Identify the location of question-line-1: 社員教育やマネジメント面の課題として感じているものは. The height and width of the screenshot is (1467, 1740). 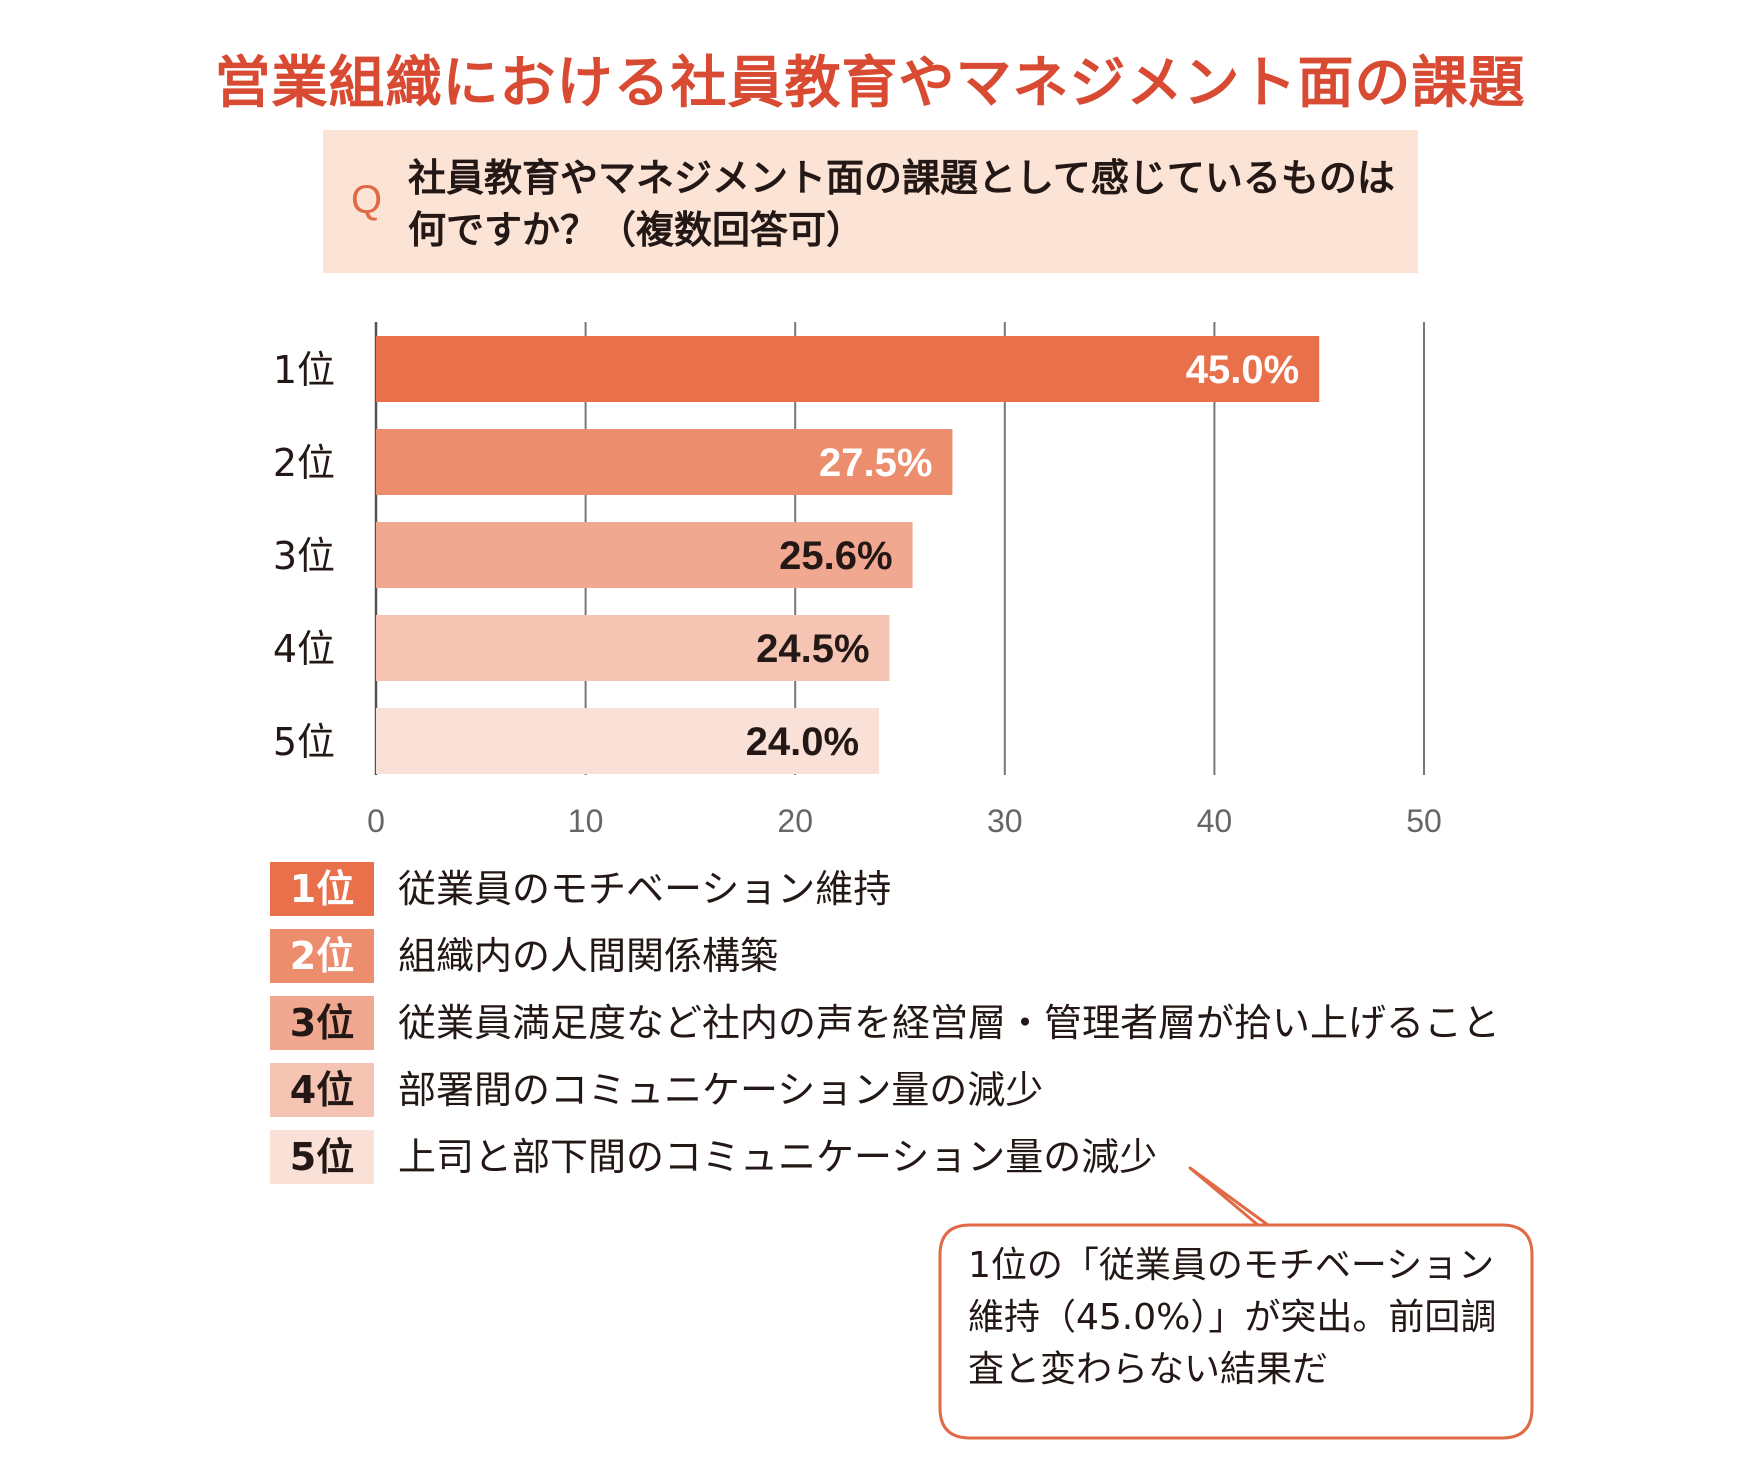
(901, 178).